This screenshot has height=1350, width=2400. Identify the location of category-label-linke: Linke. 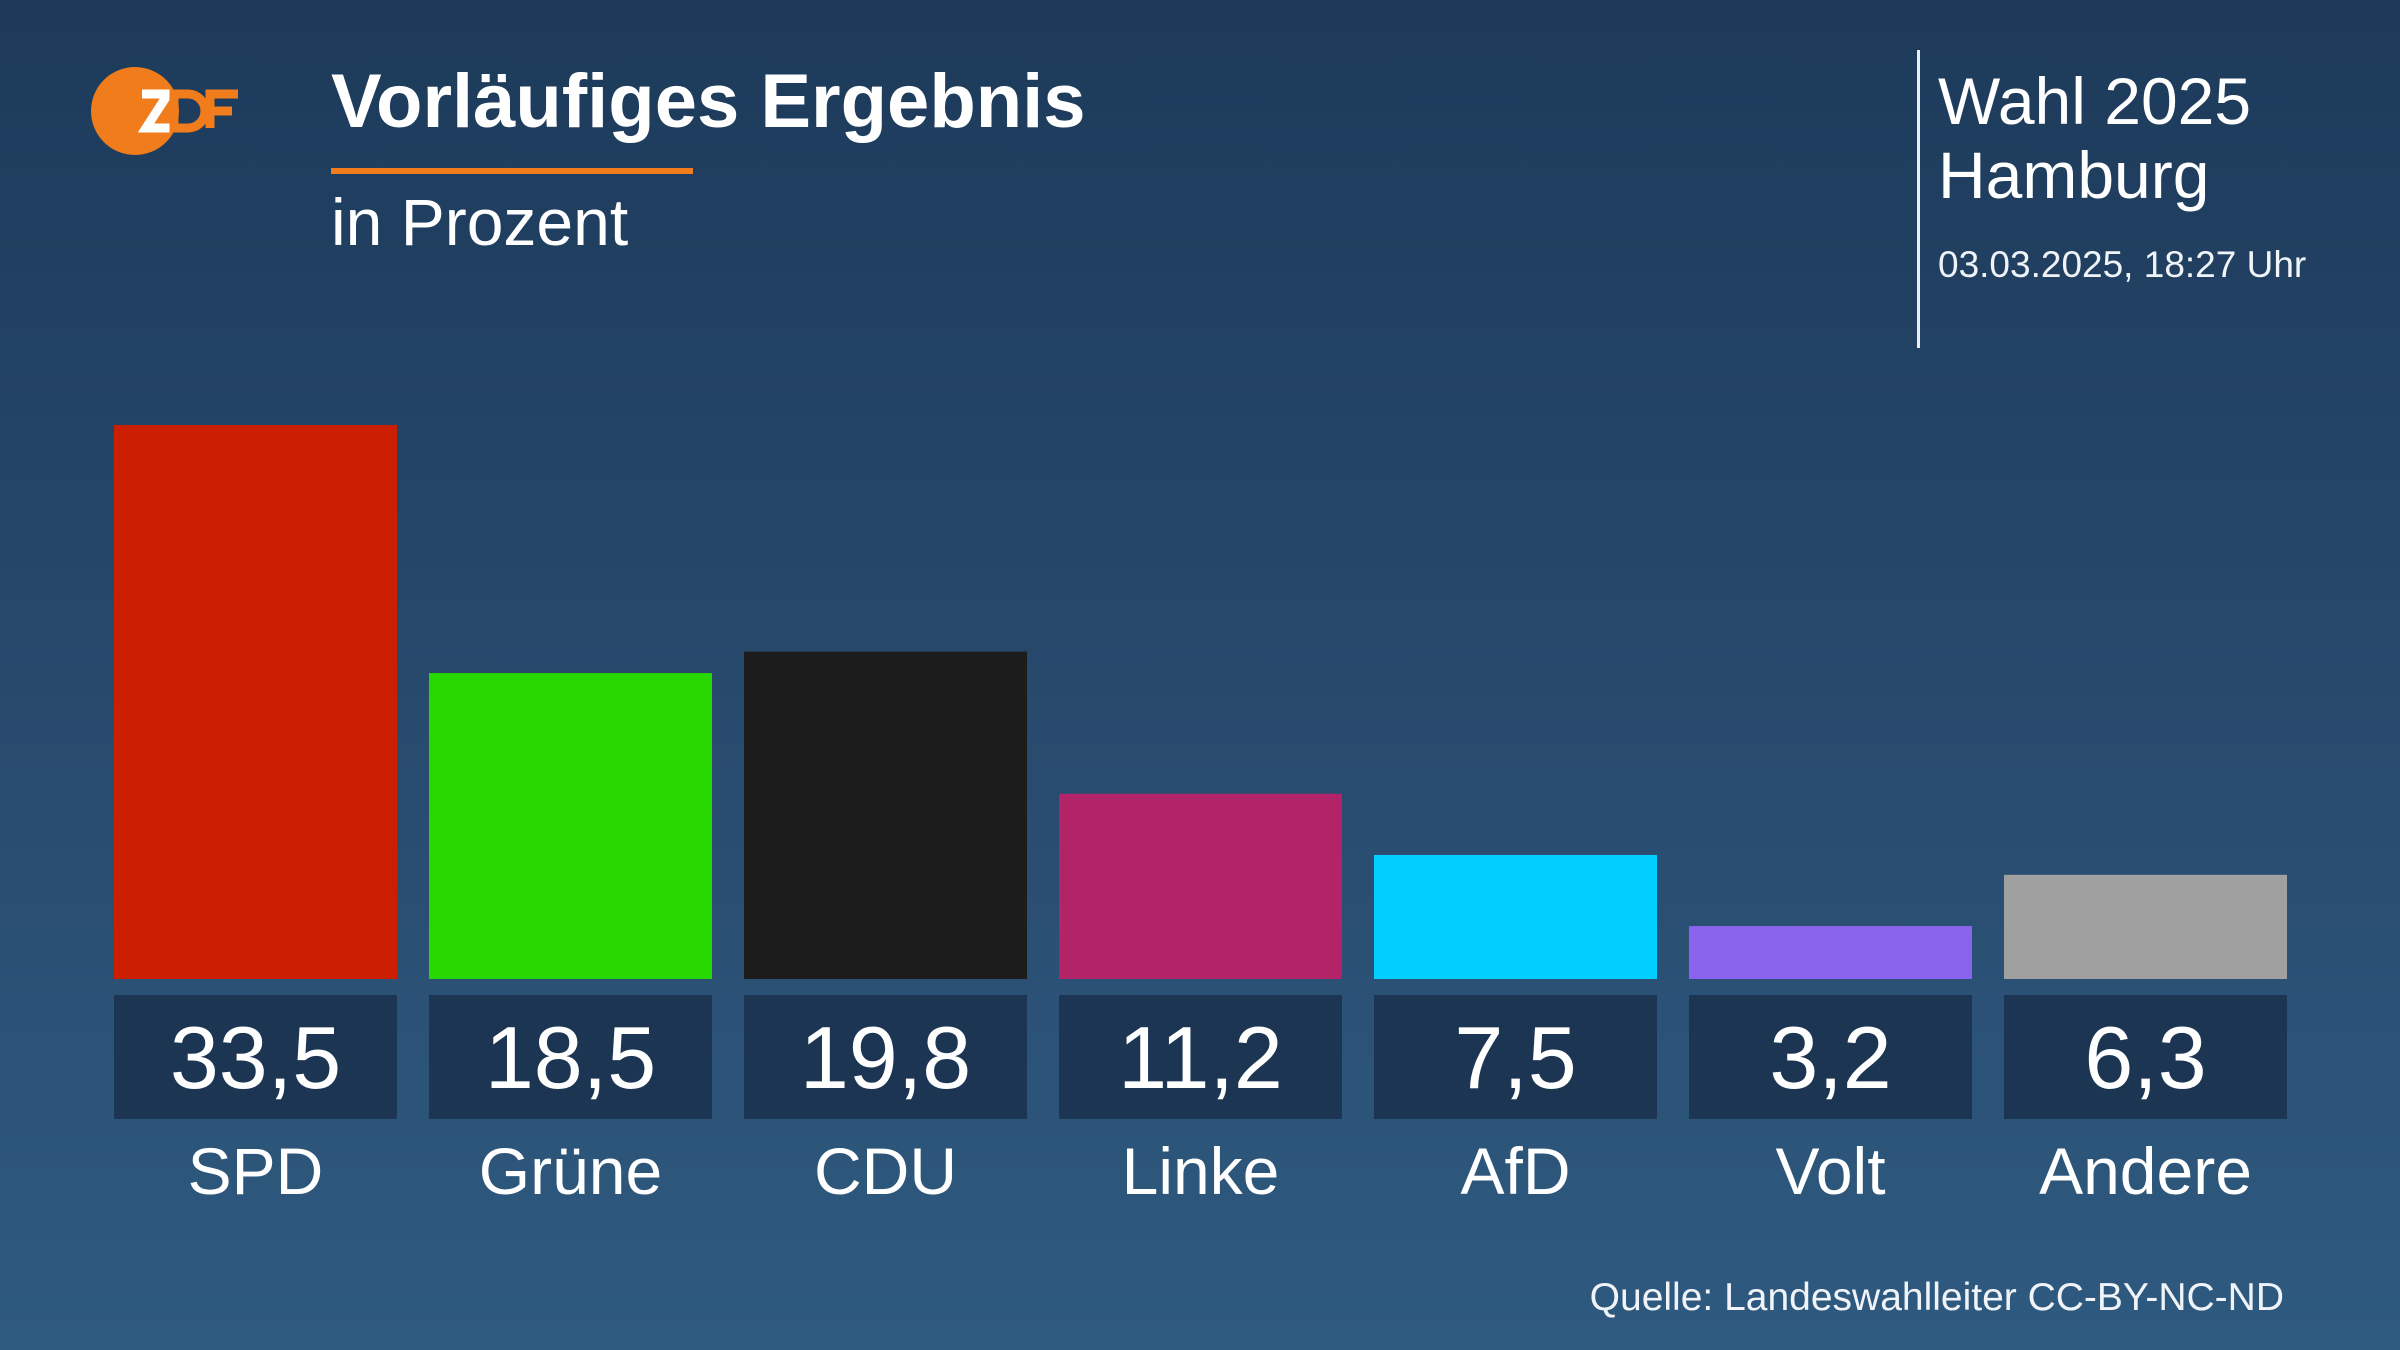
(1201, 1171).